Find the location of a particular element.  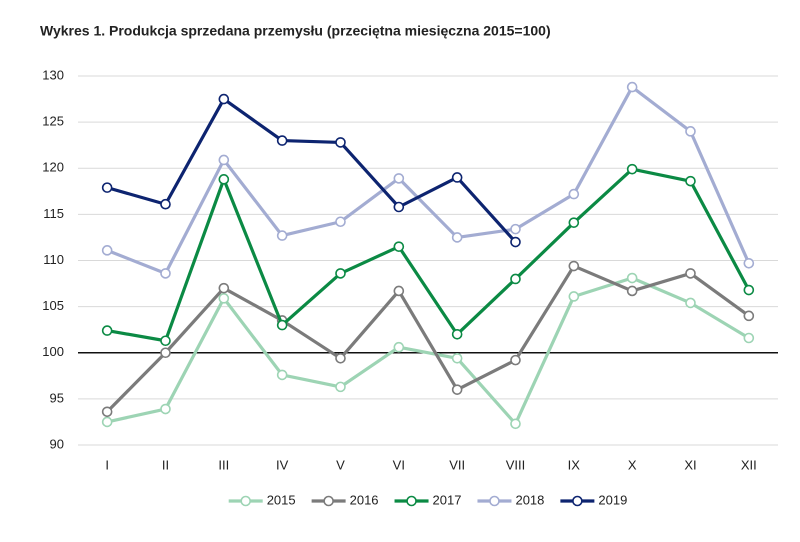

legend-label: 2018 is located at coordinates (529, 499).